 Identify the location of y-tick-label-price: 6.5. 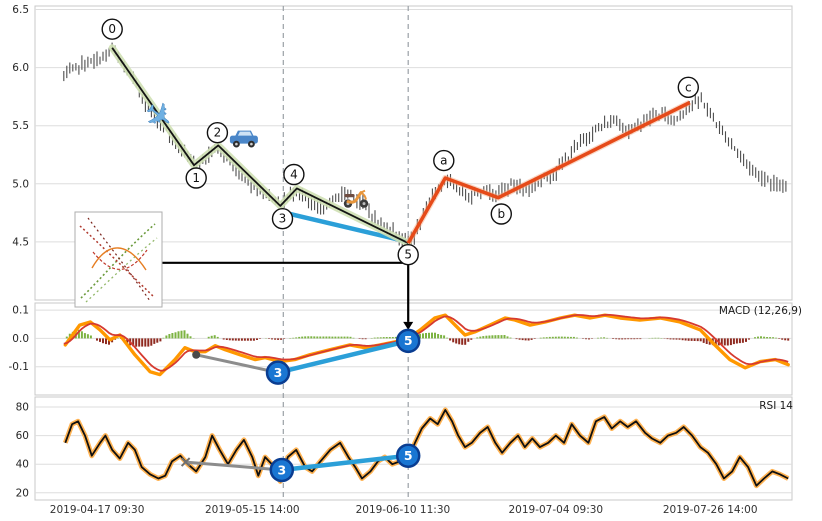
(20, 10).